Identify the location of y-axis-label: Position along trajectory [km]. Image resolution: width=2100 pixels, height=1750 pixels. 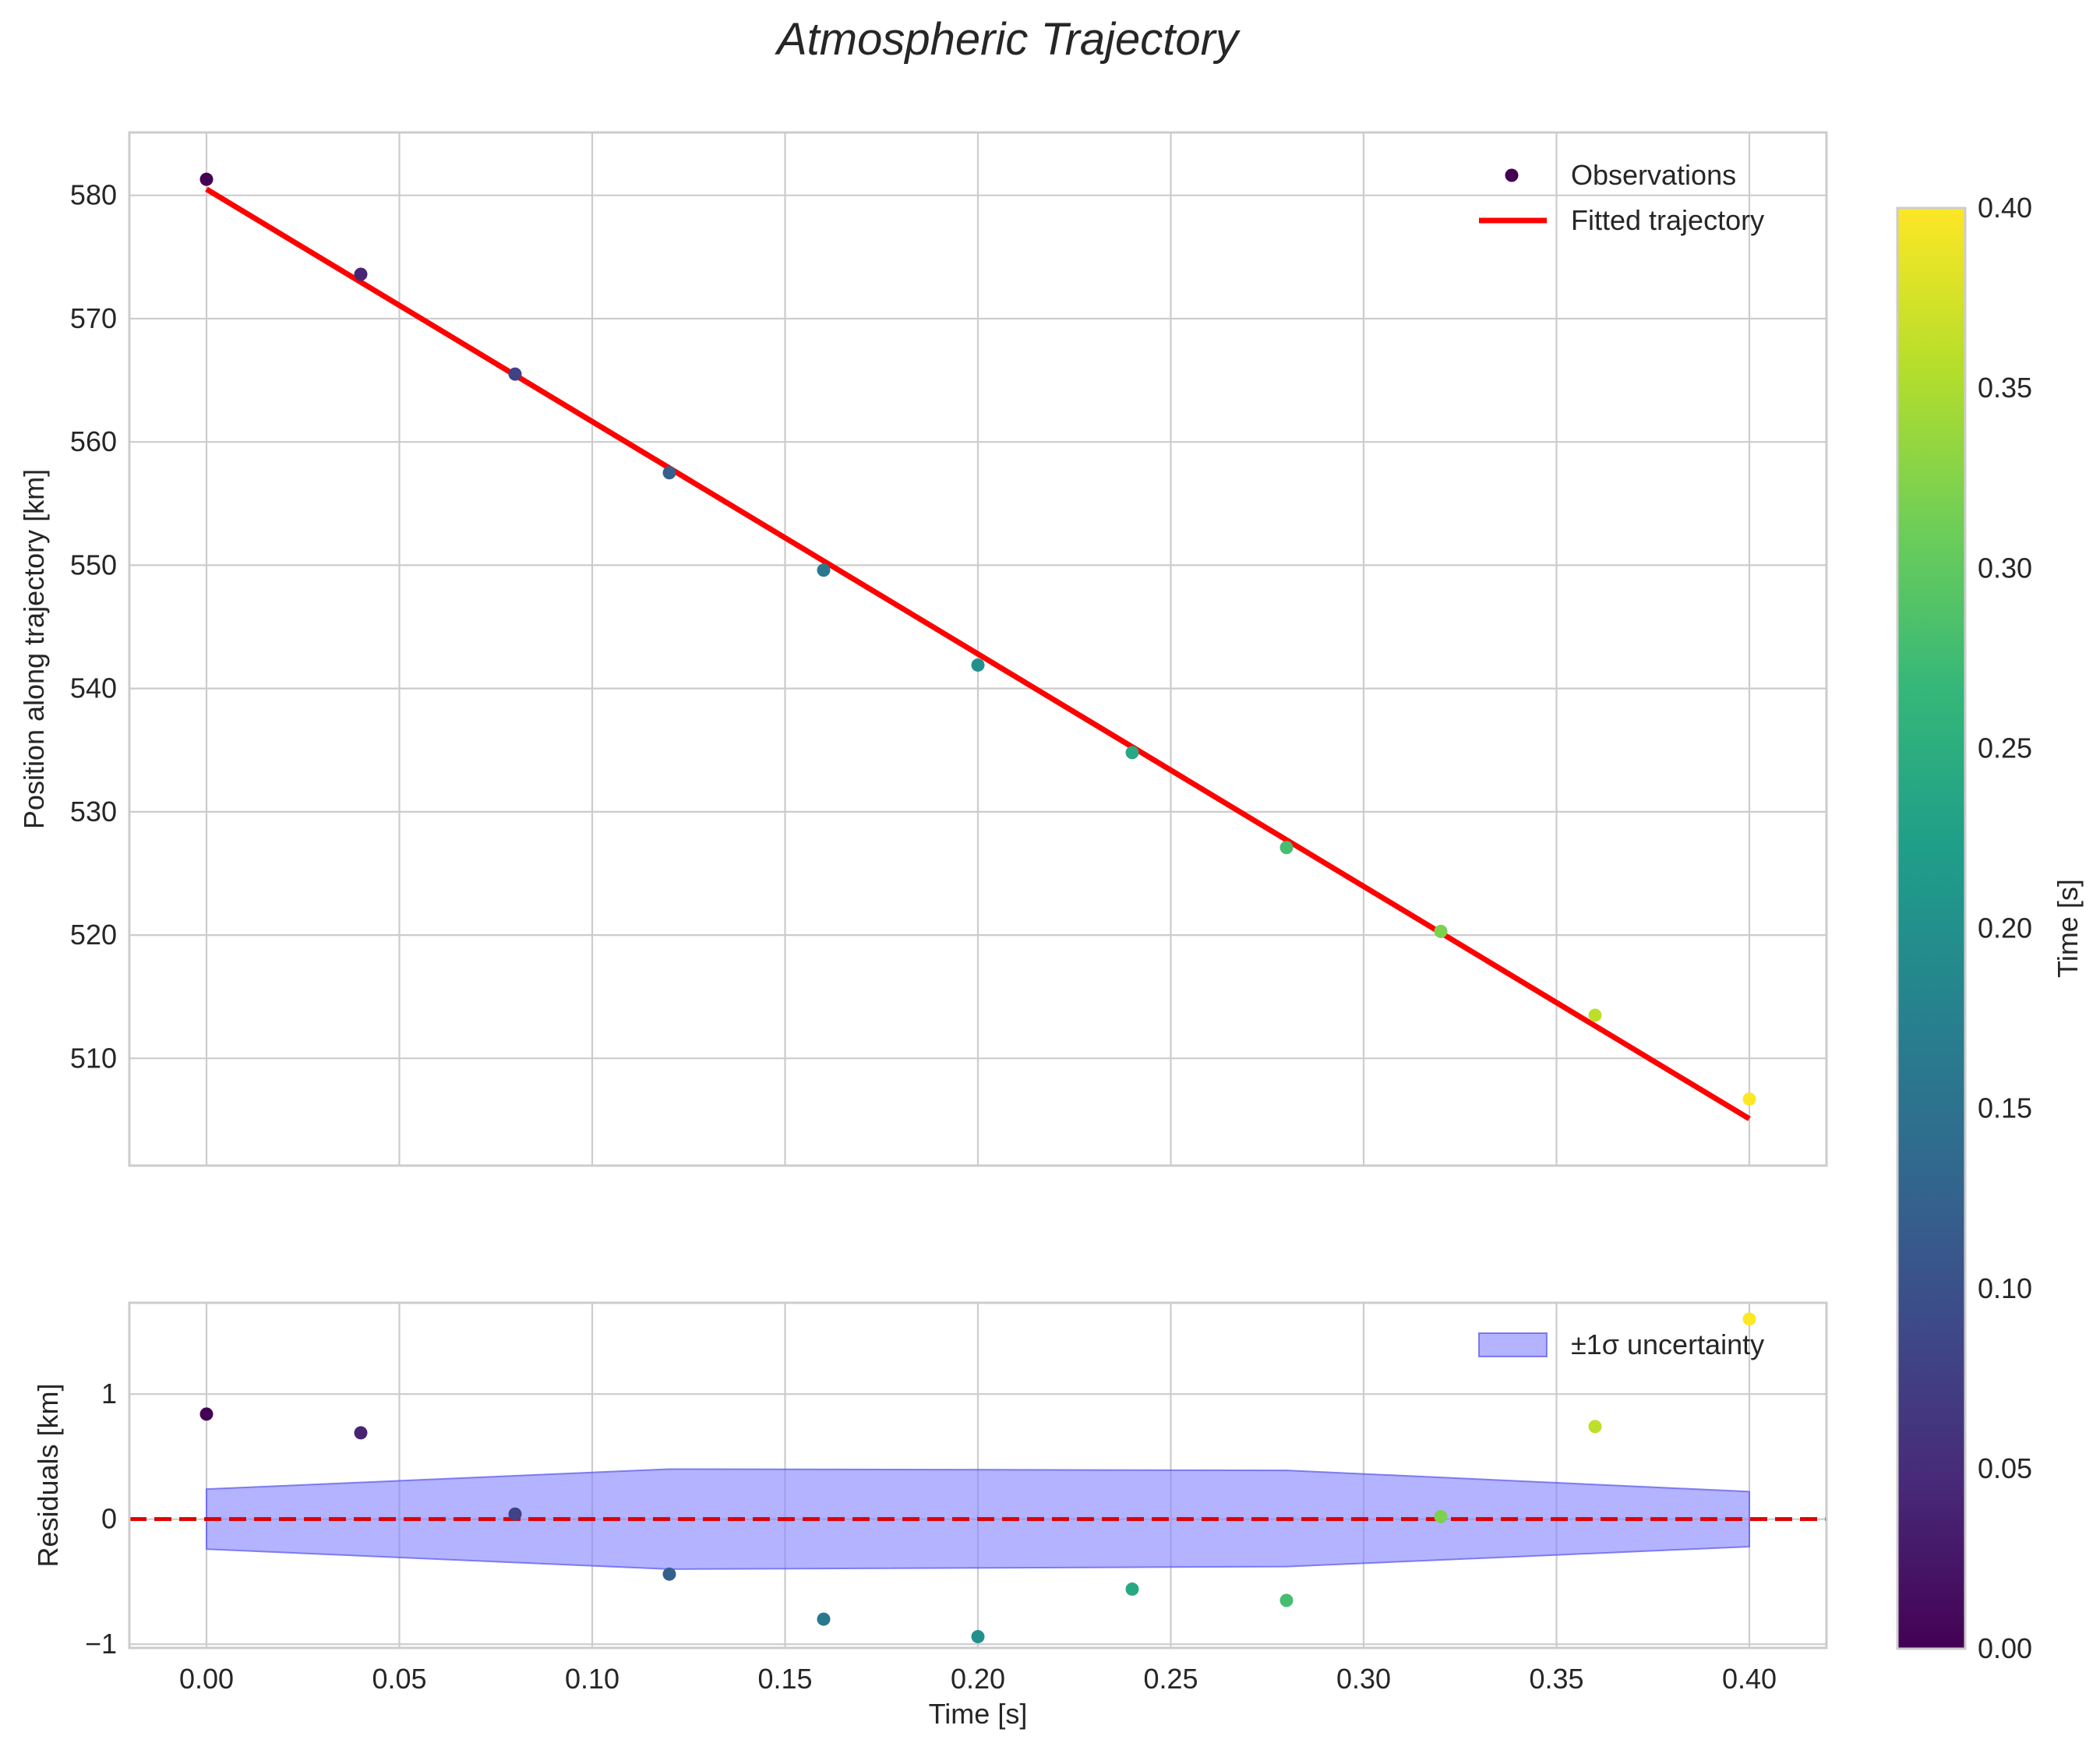
(34, 649).